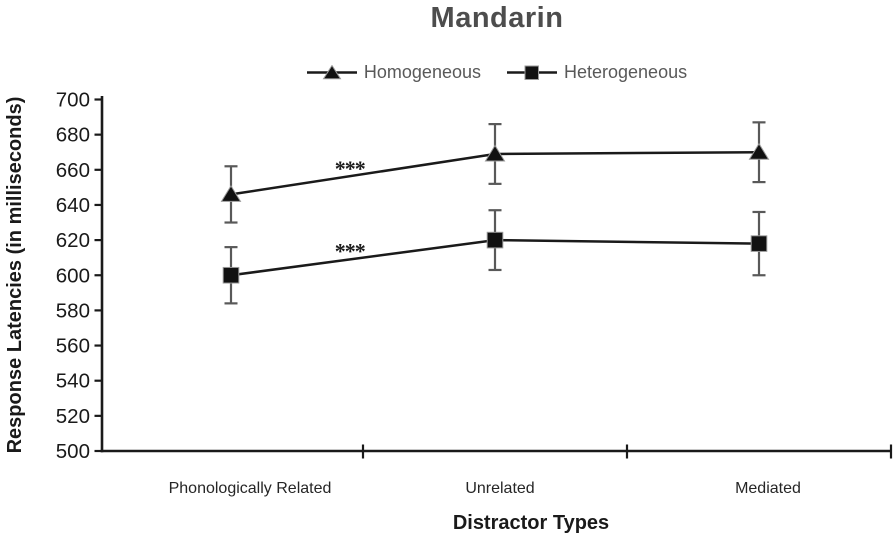 Image resolution: width=894 pixels, height=544 pixels. Describe the element at coordinates (73, 100) in the screenshot. I see `y-tick-label: 700` at that location.